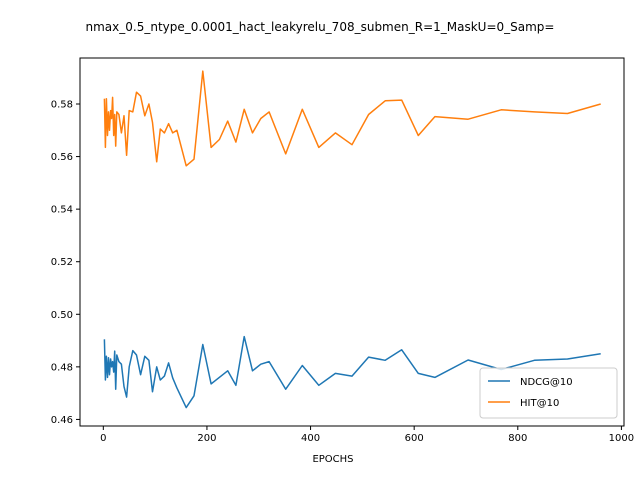 This screenshot has height=480, width=640. I want to click on legend: NDCG@10 HIT@10, so click(548, 393).